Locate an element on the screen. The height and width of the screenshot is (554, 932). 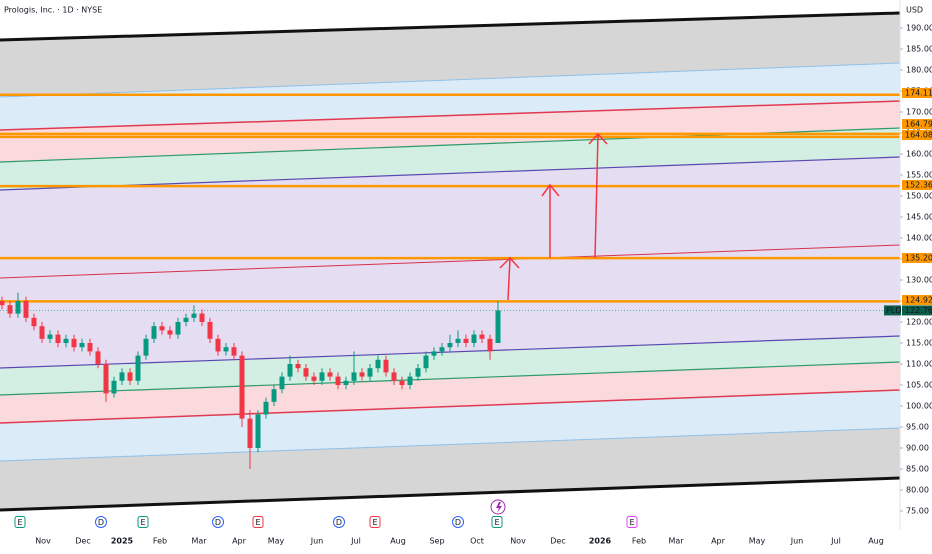
level-label: 174.11 is located at coordinates (918, 93).